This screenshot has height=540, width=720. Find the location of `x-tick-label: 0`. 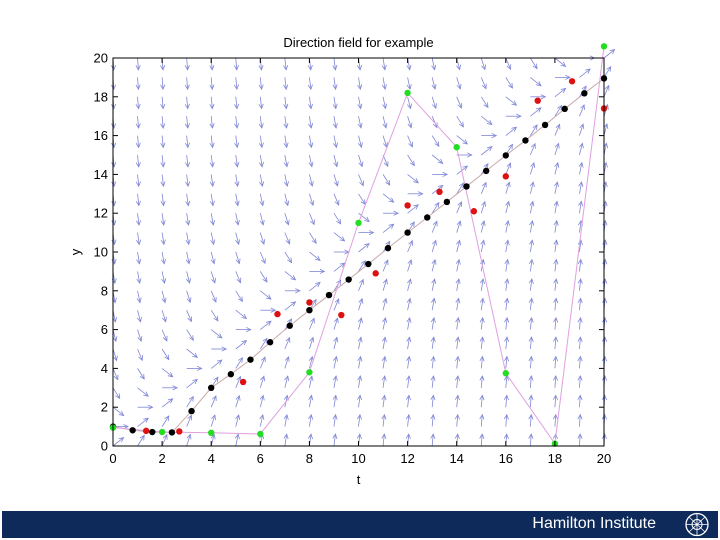

x-tick-label: 0 is located at coordinates (112, 458).